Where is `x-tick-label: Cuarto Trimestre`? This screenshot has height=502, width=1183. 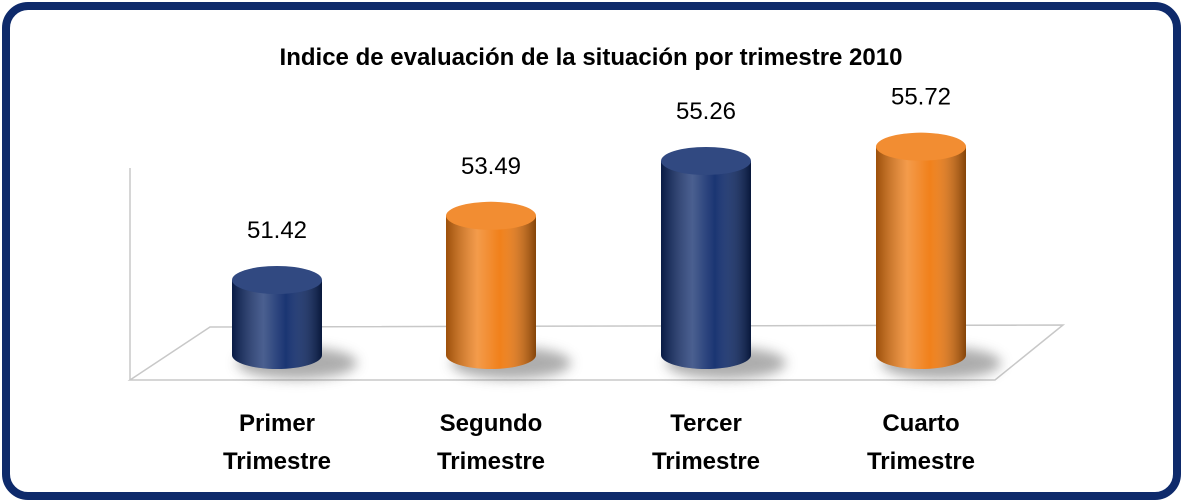
x-tick-label: Cuarto Trimestre is located at coordinates (921, 442).